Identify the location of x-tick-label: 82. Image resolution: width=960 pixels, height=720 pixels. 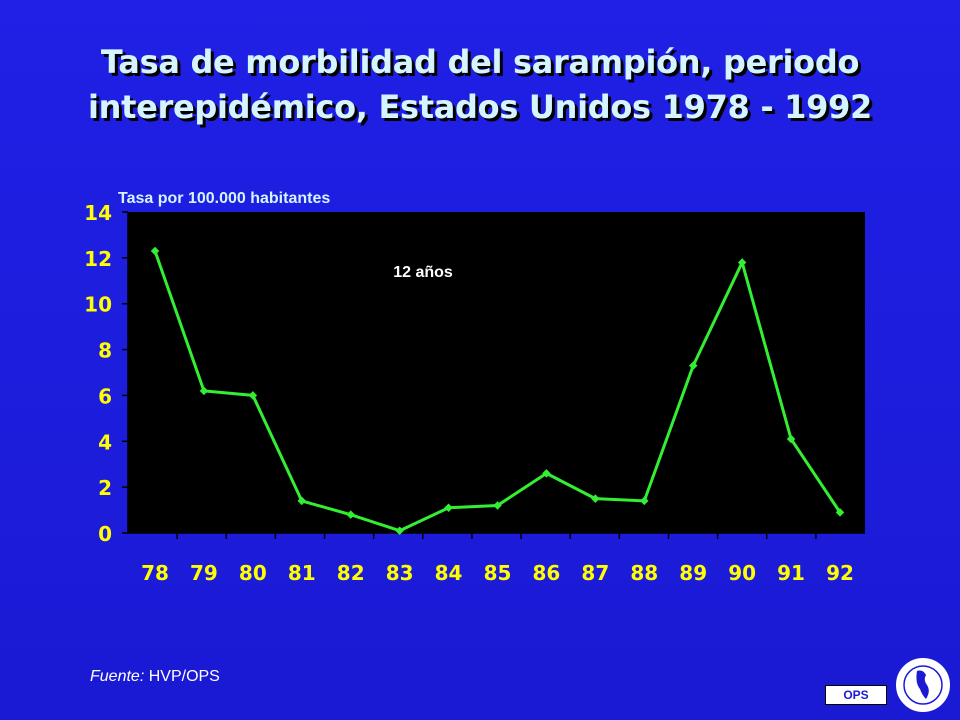
(351, 573).